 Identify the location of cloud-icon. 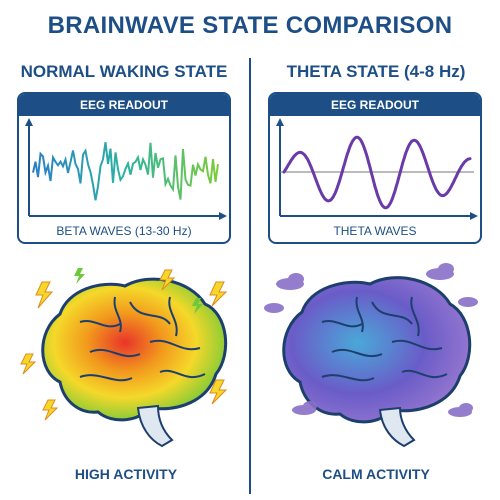
(371, 340).